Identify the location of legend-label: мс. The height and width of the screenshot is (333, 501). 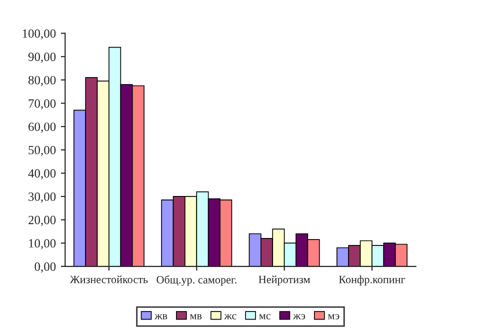
(265, 317).